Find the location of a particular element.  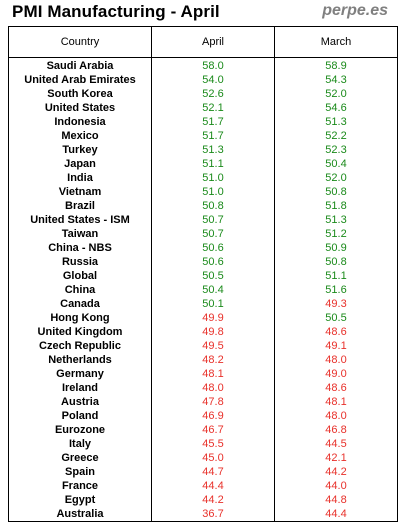

march-value-cell: 44.8 is located at coordinates (336, 500).